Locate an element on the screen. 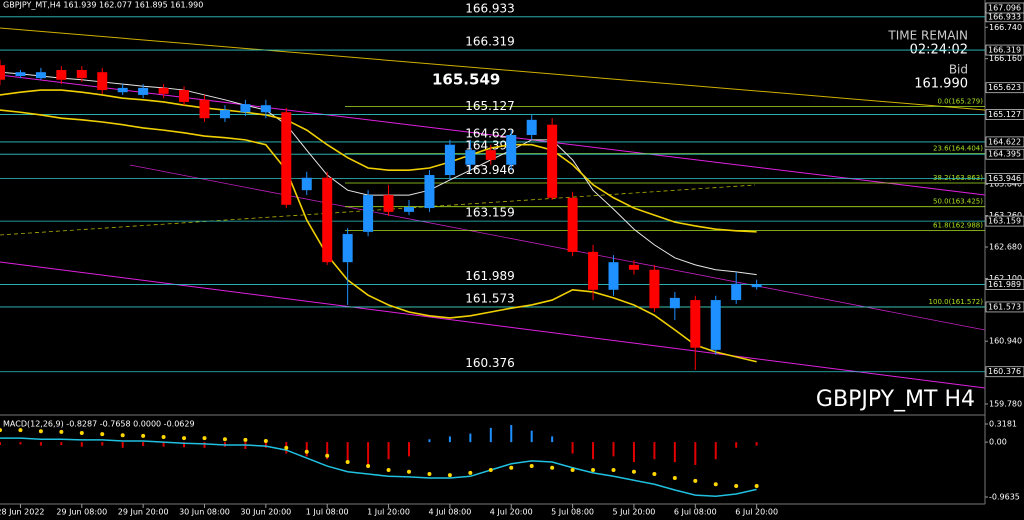  right-level-box is located at coordinates (1004, 88).